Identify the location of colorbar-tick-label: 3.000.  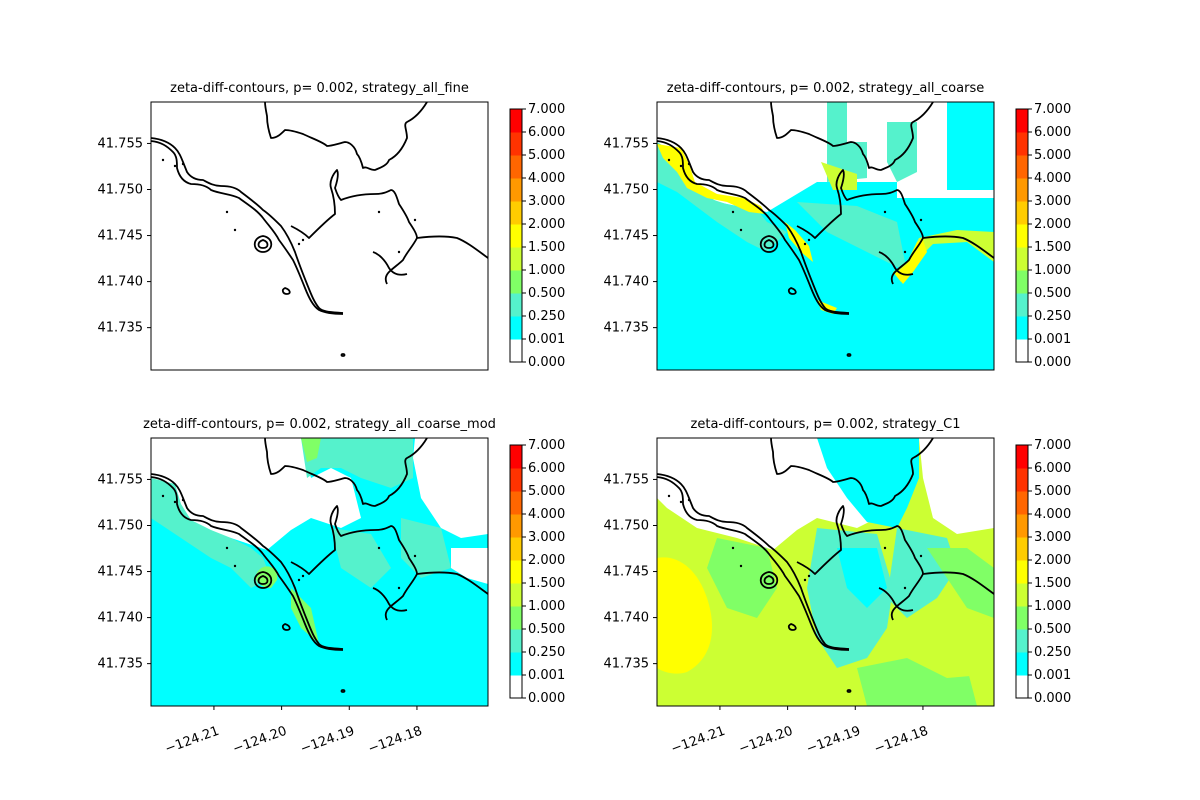
(1052, 537).